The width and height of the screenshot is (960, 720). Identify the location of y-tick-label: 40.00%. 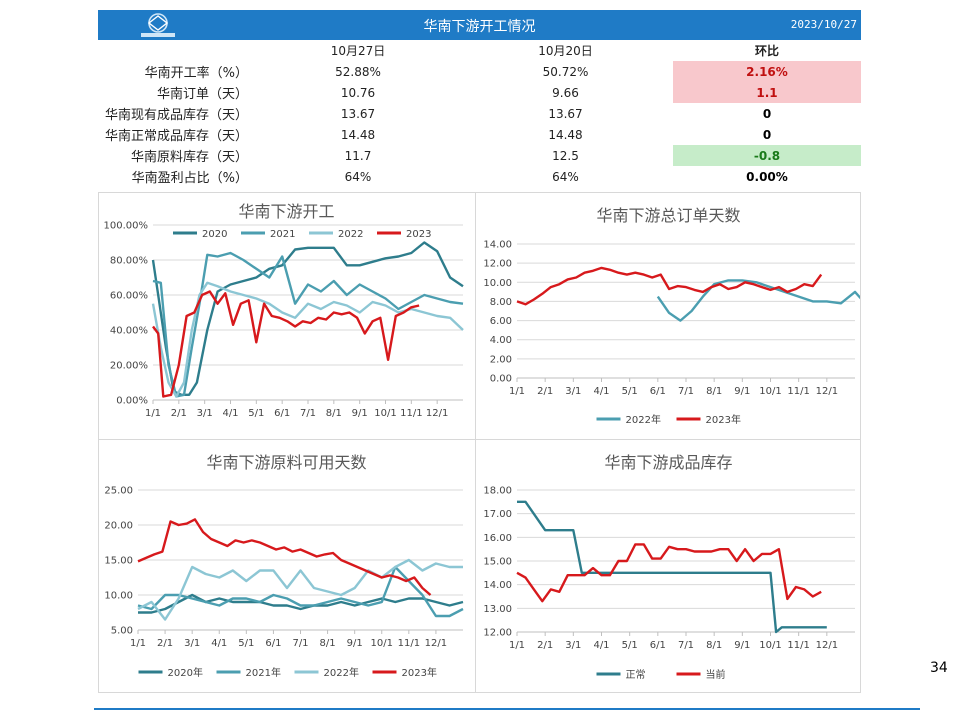
(129, 331).